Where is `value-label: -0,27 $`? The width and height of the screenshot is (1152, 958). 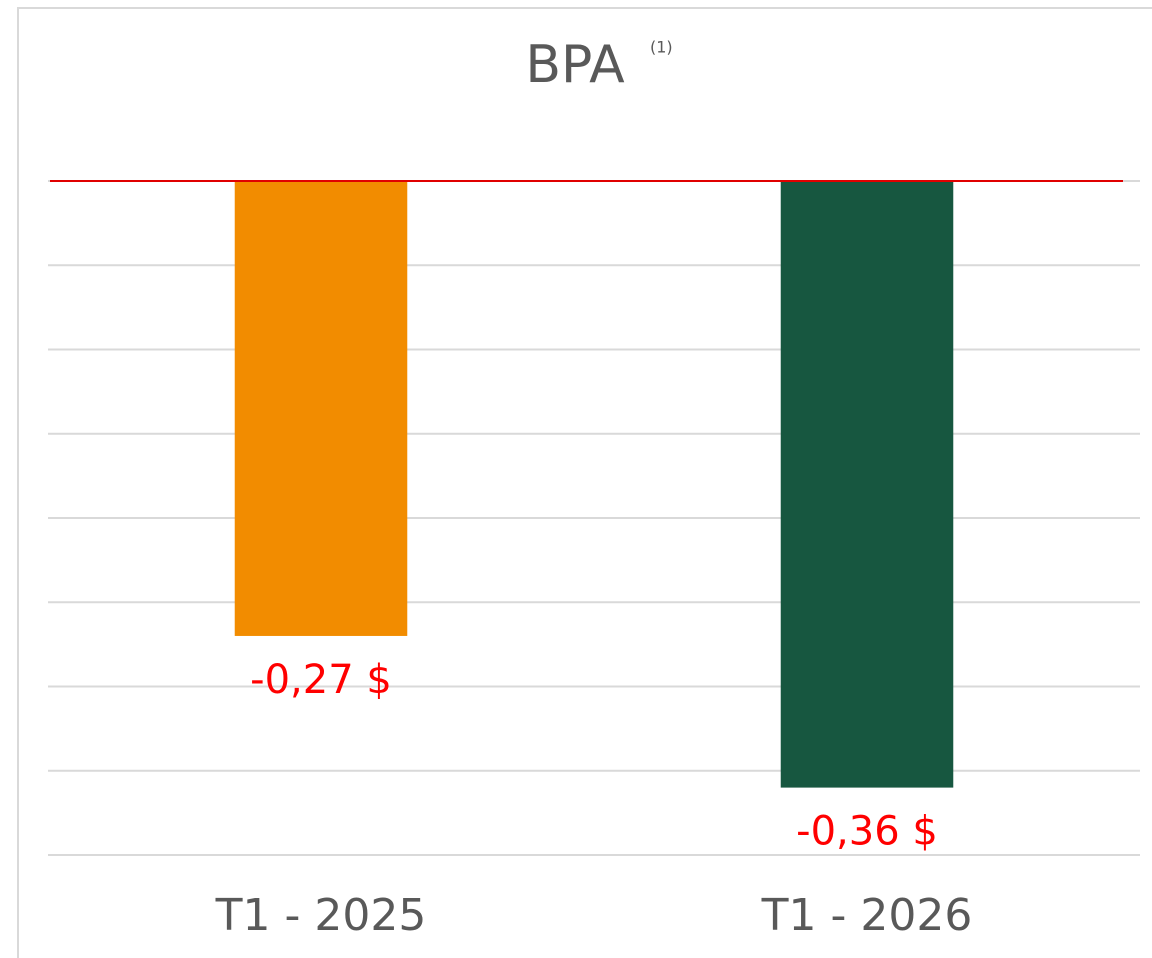
value-label: -0,27 $ is located at coordinates (321, 680).